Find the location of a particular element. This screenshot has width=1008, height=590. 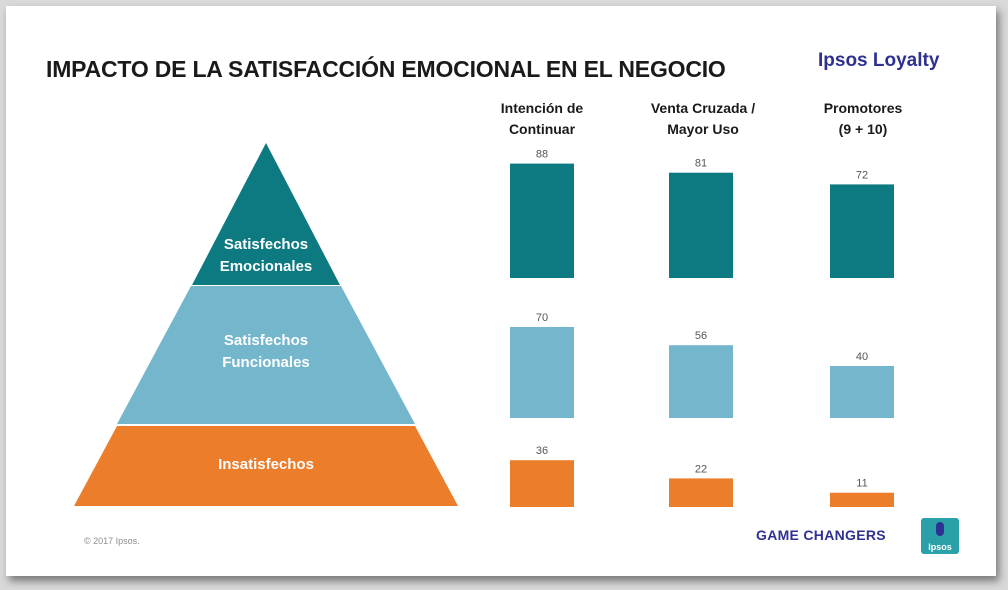

brand-name: Ipsos Loyalty is located at coordinates (879, 60).